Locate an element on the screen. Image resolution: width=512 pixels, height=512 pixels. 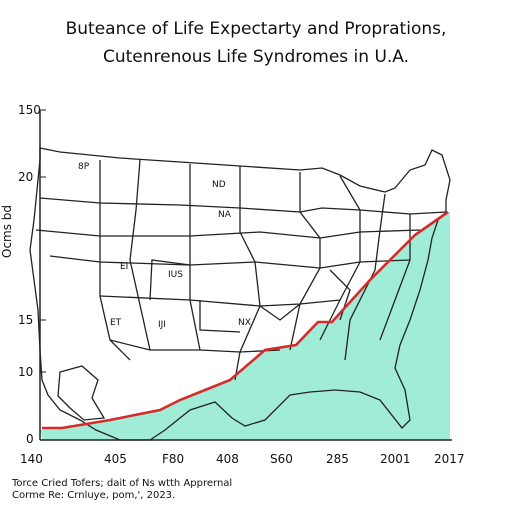
y-tick-label-20: 20 is located at coordinates (26, 177).